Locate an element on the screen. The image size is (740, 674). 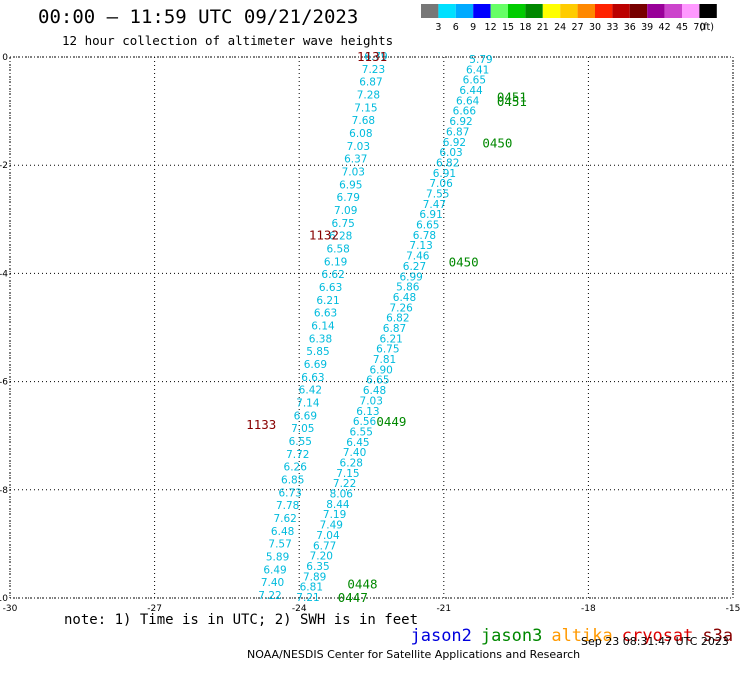
swh-value-middle-track: 7.06 is located at coordinates (441, 184).